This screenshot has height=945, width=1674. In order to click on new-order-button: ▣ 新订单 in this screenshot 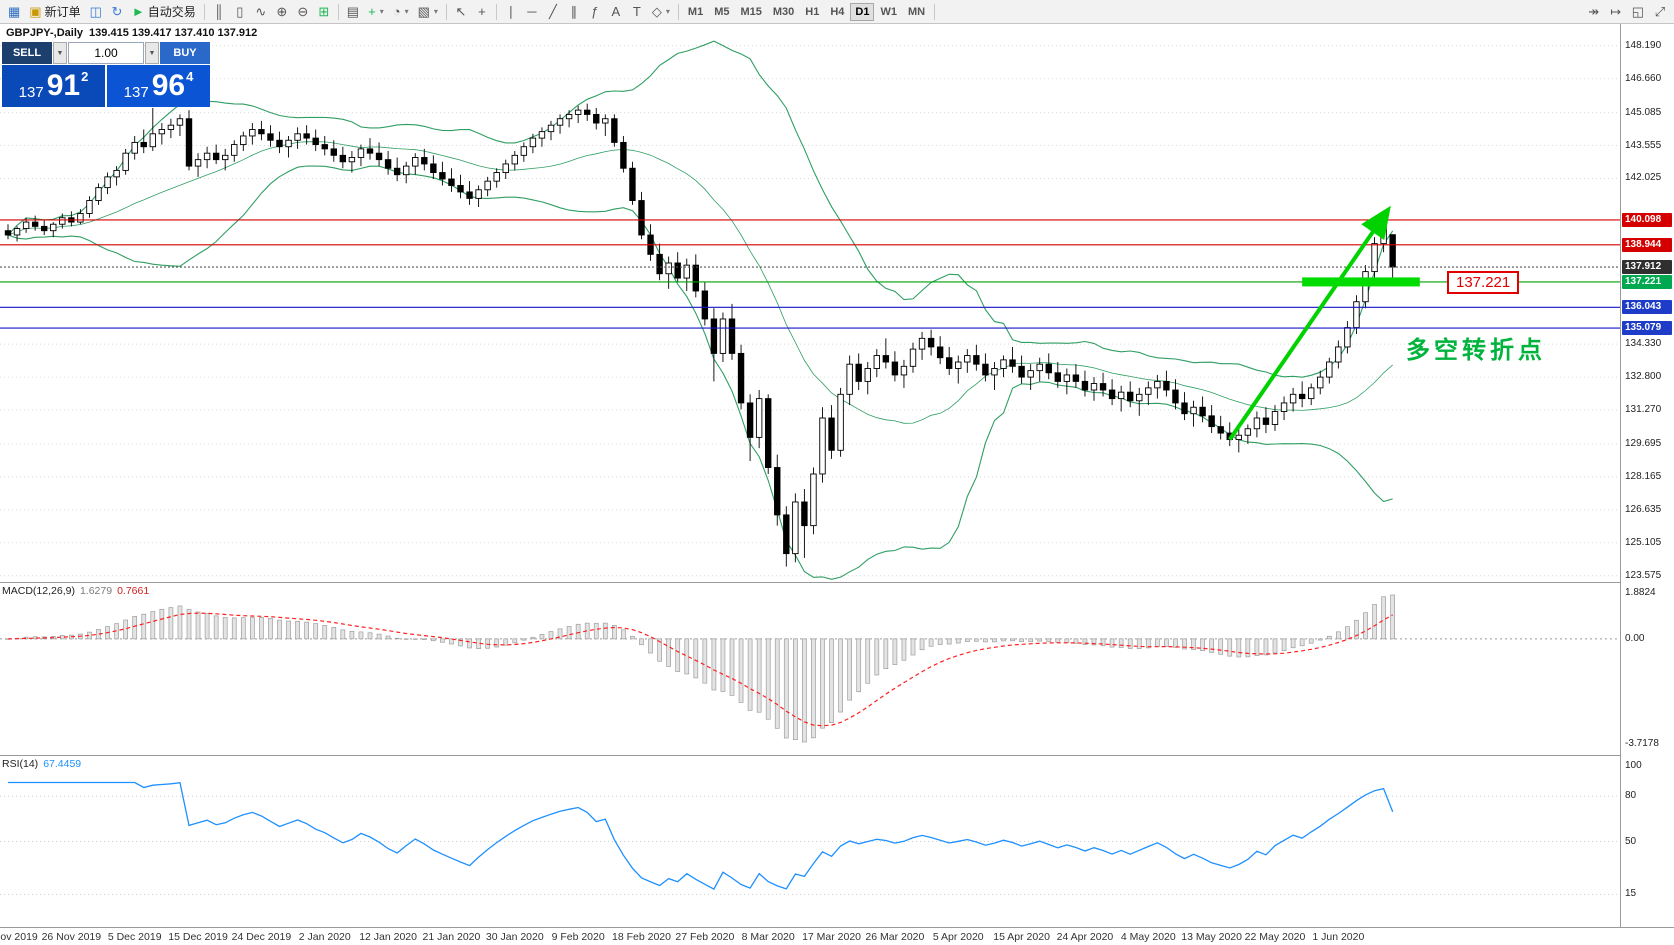, I will do `click(54, 12)`.